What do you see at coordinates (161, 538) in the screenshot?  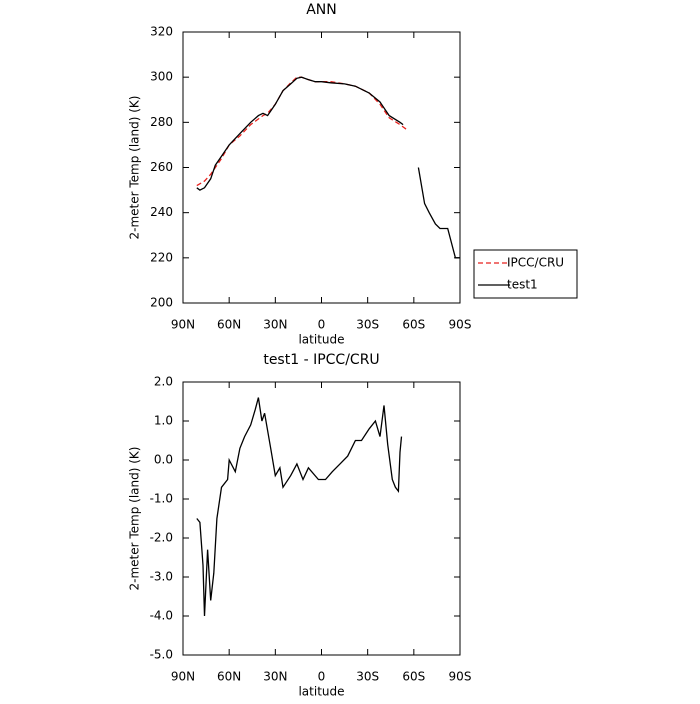 I see `y-tick-label: -2.0` at bounding box center [161, 538].